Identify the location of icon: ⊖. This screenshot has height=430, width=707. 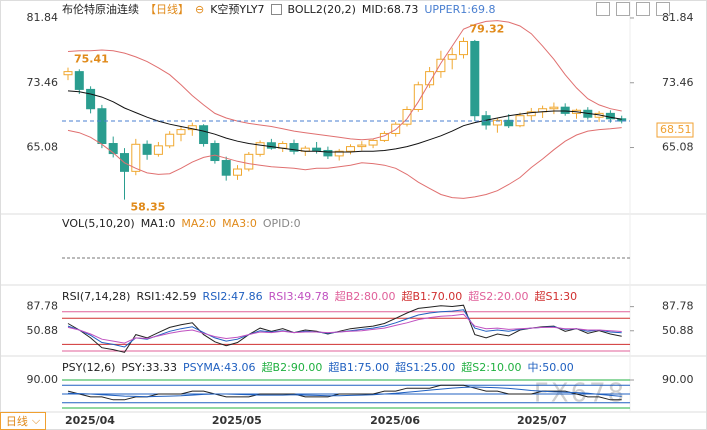
(200, 9).